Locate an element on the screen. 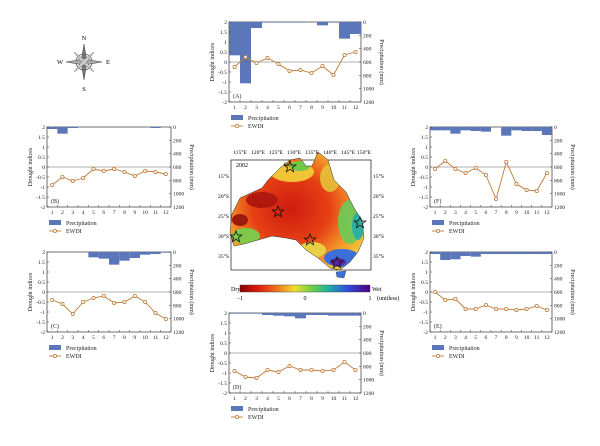  y-tick-label: 0 is located at coordinates (426, 168).